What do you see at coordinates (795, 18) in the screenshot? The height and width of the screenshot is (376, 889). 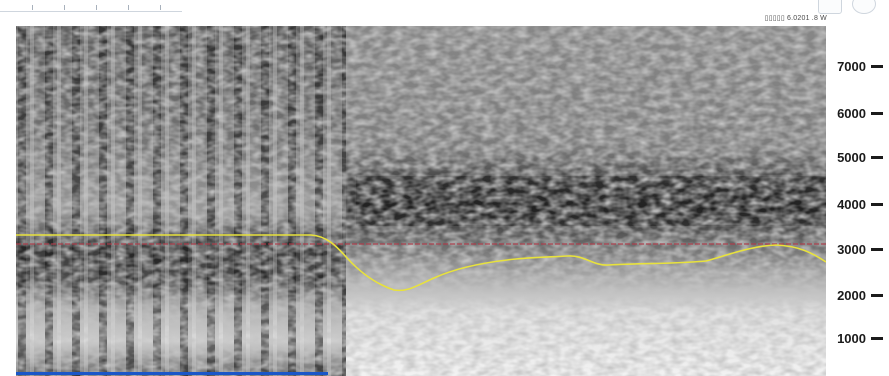 I see `spectrogram-caption: ▯▯▯▯▯ 6.0201 .8 W` at bounding box center [795, 18].